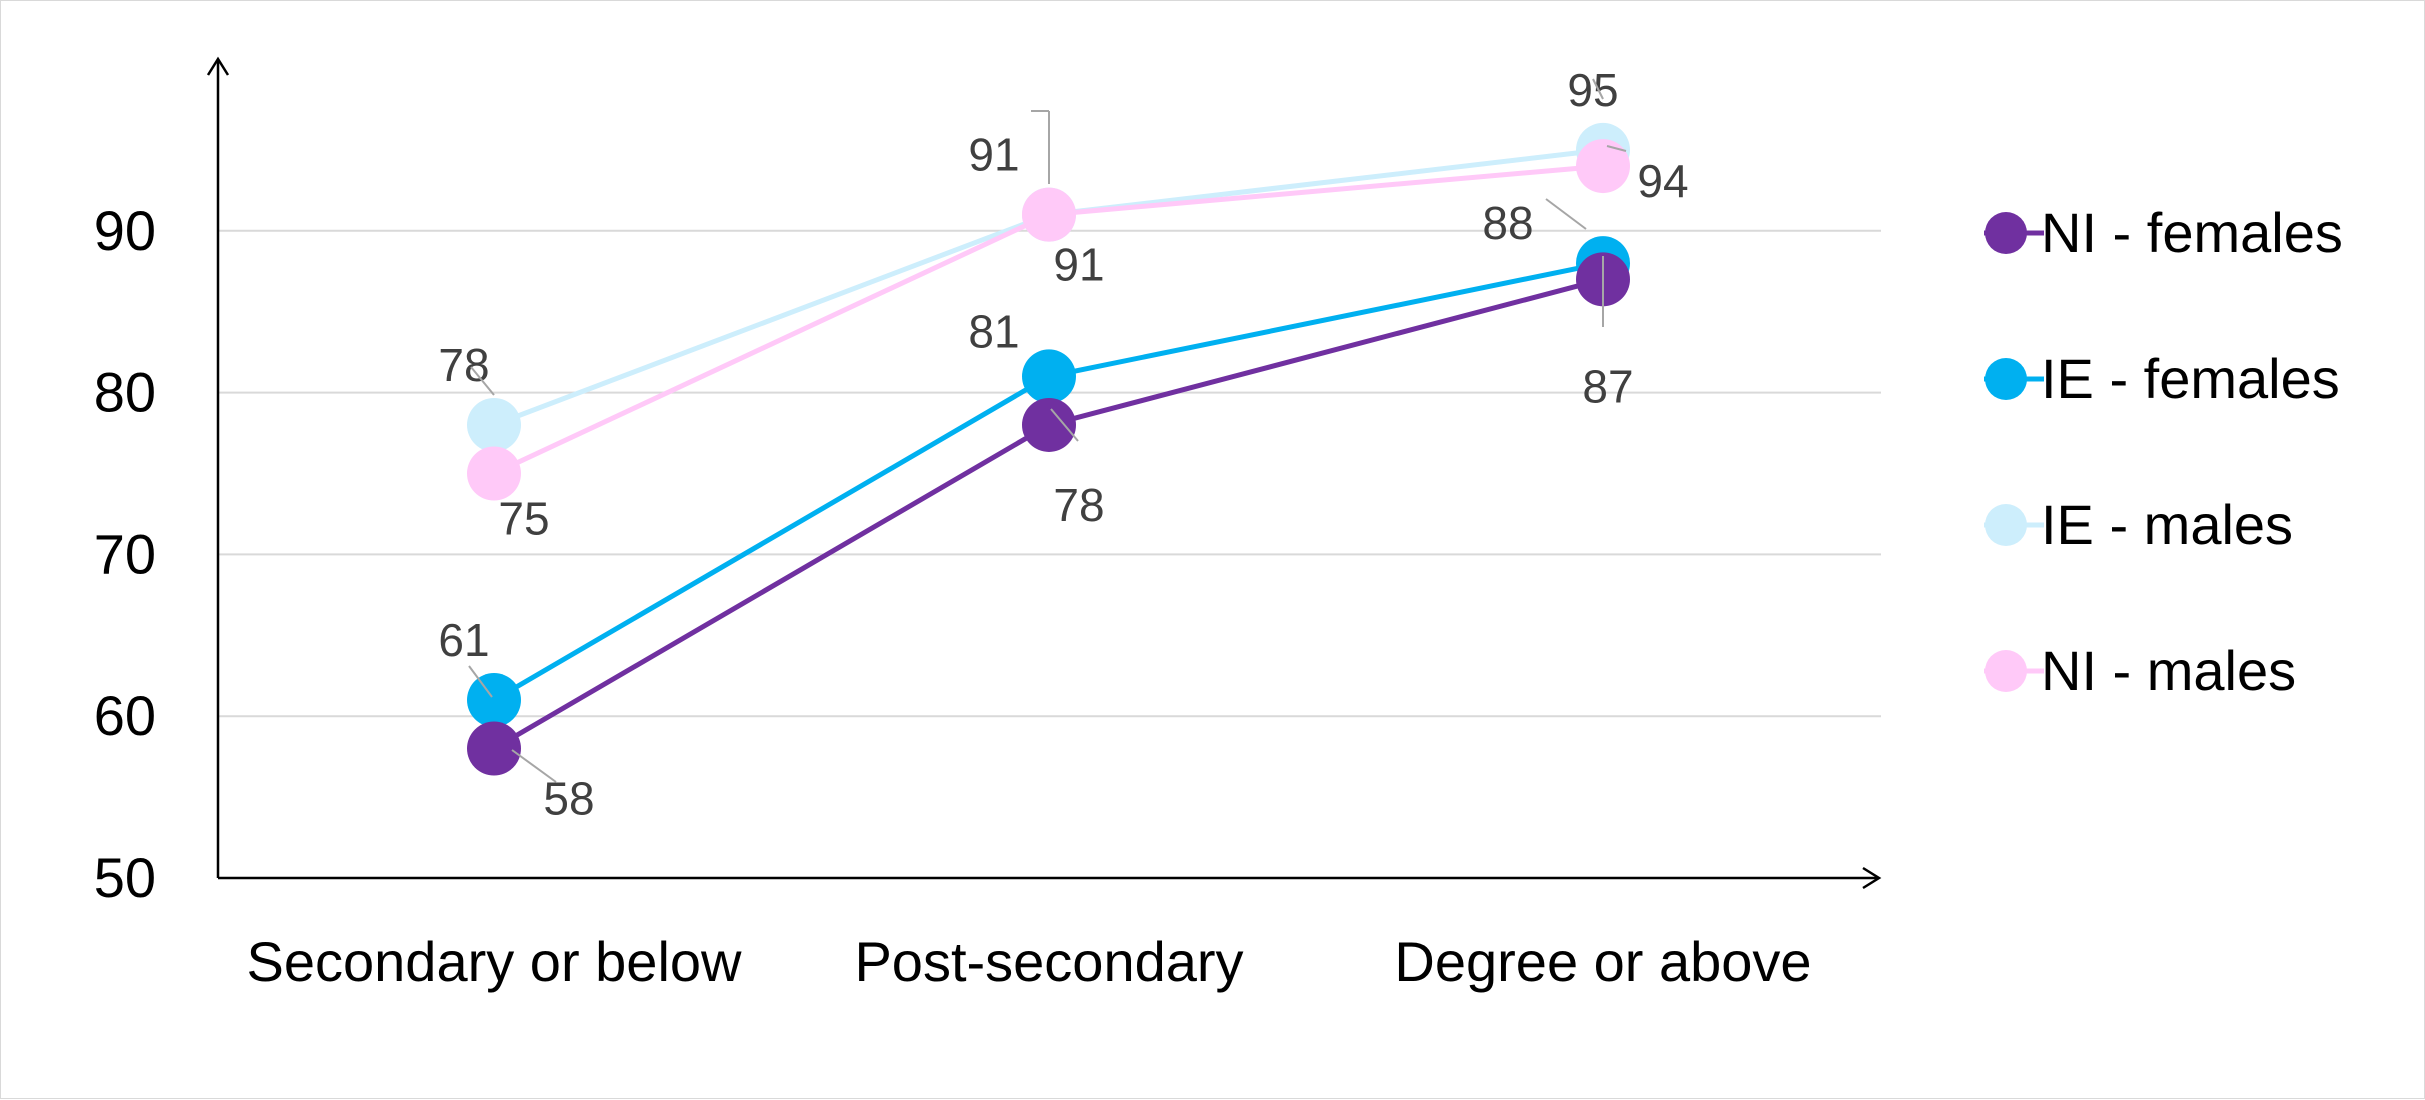  Describe the element at coordinates (2190, 378) in the screenshot. I see `legend-label: IE - females` at that location.